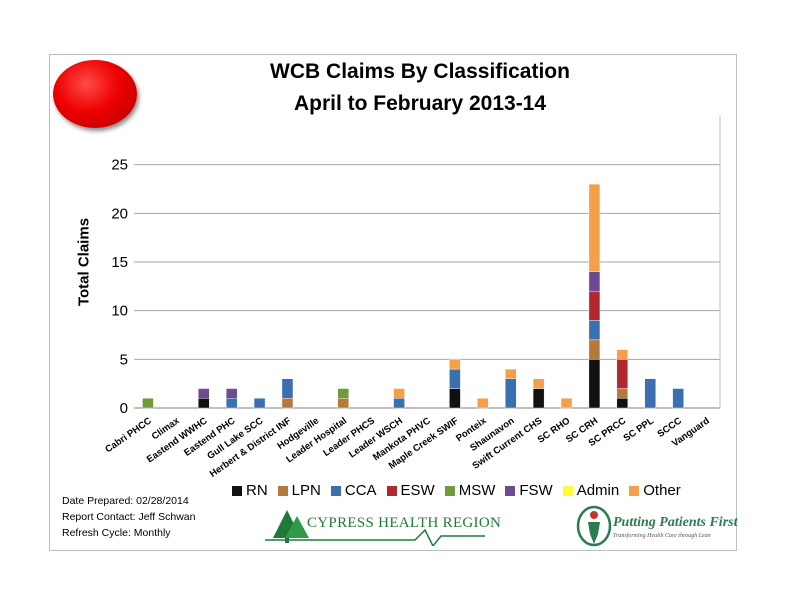 This screenshot has width=792, height=612. I want to click on legend-swatch-rn, so click(237, 490).